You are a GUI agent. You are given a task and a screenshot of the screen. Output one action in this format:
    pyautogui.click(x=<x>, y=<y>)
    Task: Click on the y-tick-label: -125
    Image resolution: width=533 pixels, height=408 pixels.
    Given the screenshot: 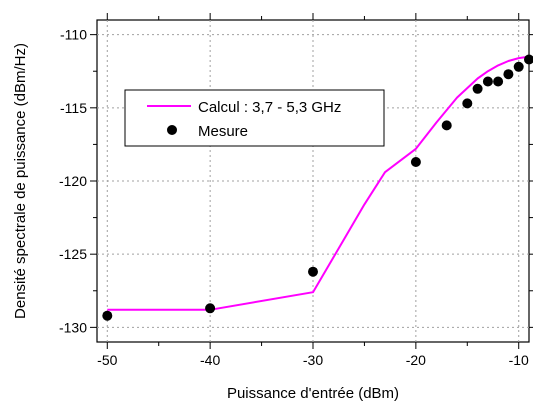 What is the action you would take?
    pyautogui.click(x=73, y=254)
    